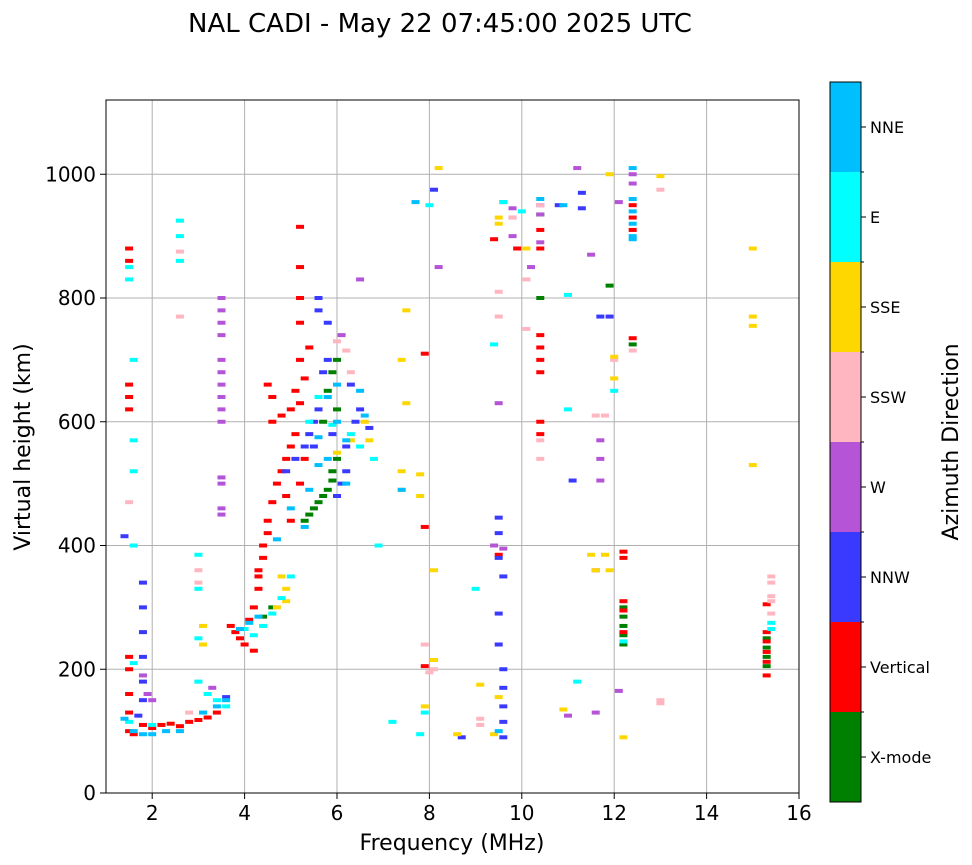 The height and width of the screenshot is (865, 972). What do you see at coordinates (77, 422) in the screenshot?
I see `y-tick-label: 600` at bounding box center [77, 422].